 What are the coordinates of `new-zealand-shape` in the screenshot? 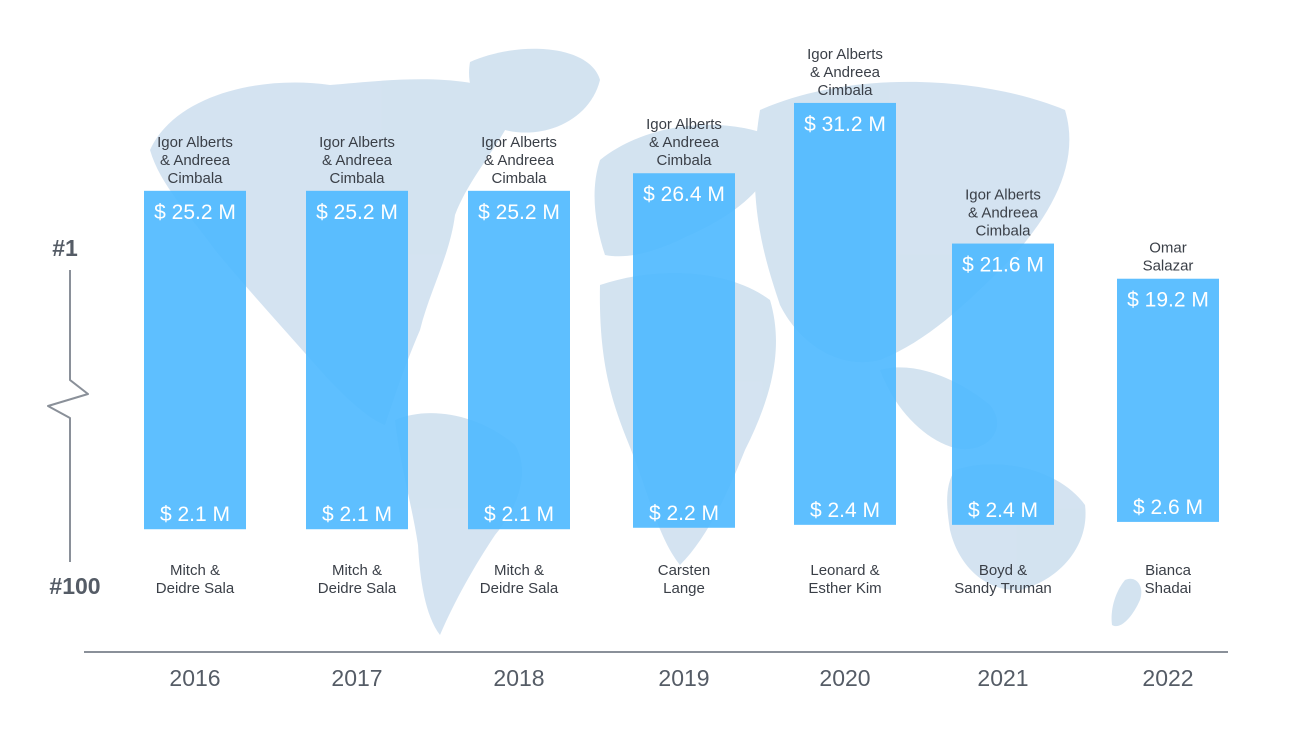 It's located at (1126, 602).